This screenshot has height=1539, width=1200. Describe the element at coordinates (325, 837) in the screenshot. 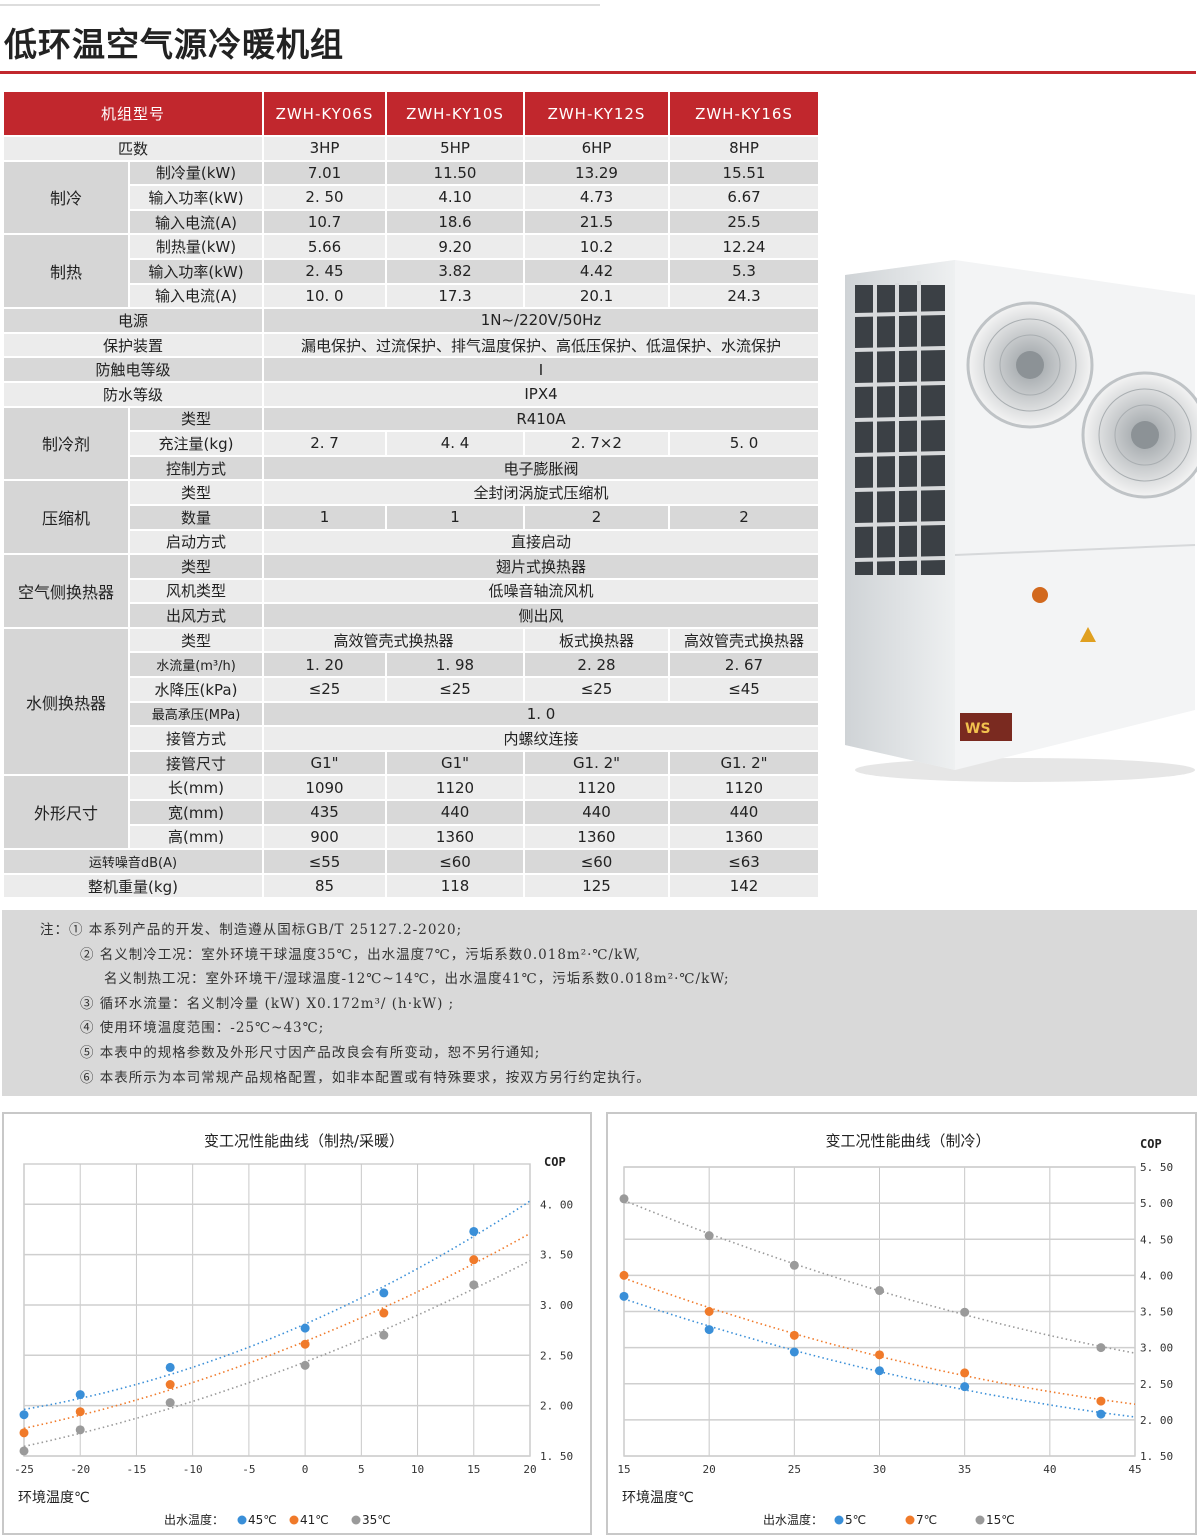

I see `cell-value: 900` at that location.